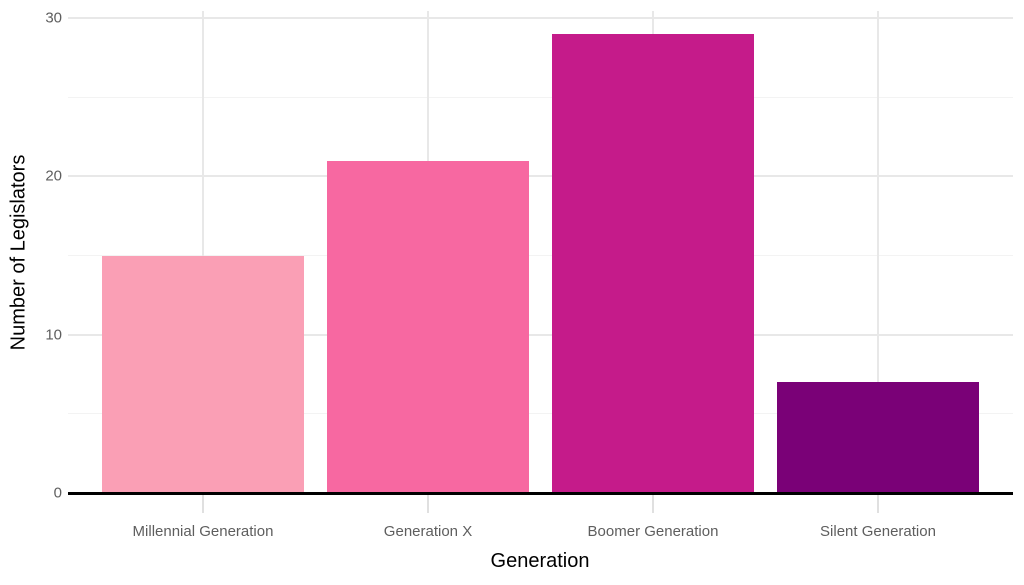 Image resolution: width=1024 pixels, height=585 pixels. What do you see at coordinates (540, 176) in the screenshot?
I see `gridline-major-y20` at bounding box center [540, 176].